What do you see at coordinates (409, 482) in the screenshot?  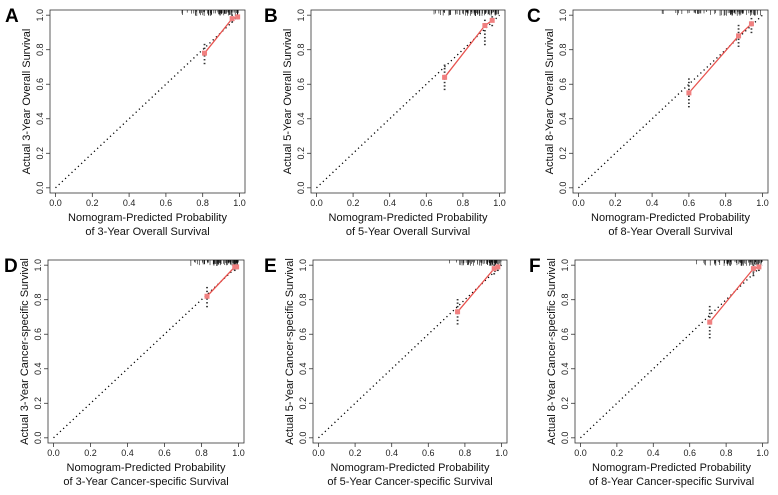 I see `x-axis-label: of 5-Year Cancer-specific Survival` at bounding box center [409, 482].